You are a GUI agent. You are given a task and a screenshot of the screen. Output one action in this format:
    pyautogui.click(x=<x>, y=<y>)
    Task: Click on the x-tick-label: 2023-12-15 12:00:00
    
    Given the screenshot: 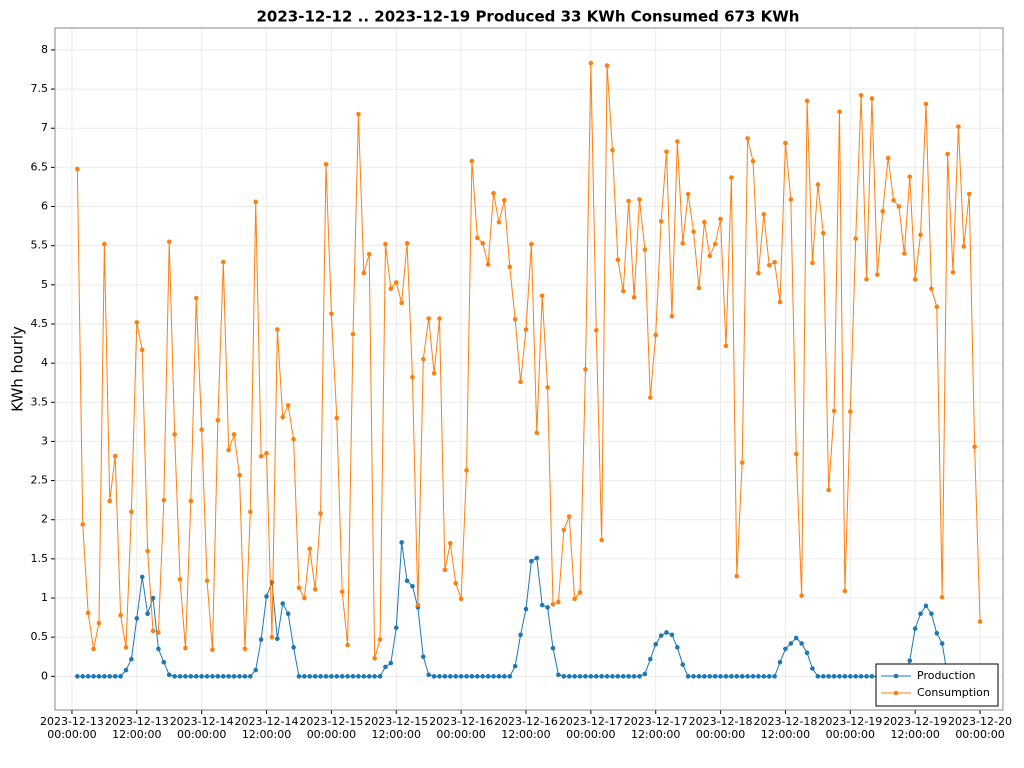 What is the action you would take?
    pyautogui.click(x=396, y=728)
    